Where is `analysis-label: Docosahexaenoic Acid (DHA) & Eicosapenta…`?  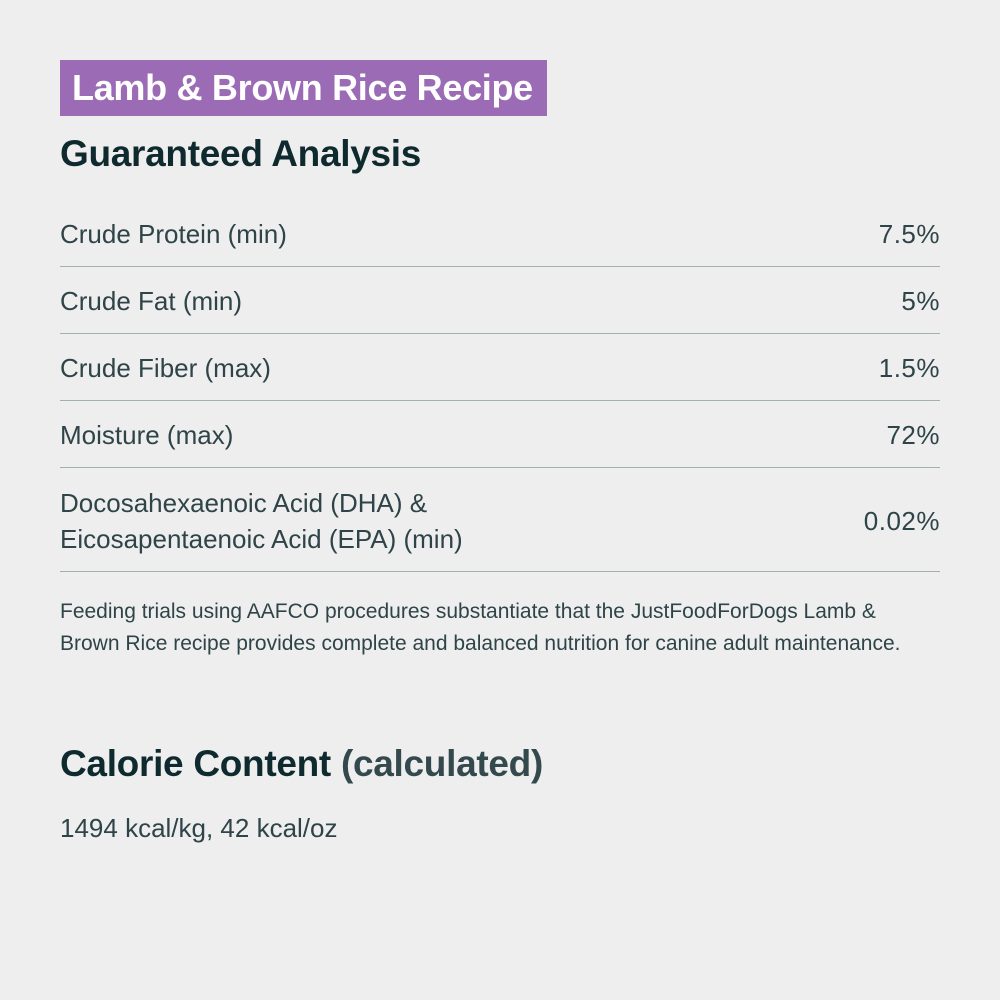 analysis-label: Docosahexaenoic Acid (DHA) & Eicosapenta… is located at coordinates (261, 520).